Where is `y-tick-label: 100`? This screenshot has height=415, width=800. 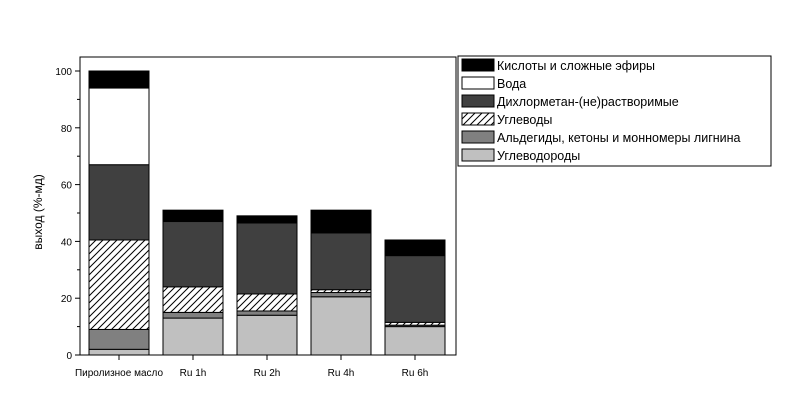
y-tick-label: 100 is located at coordinates (63, 72).